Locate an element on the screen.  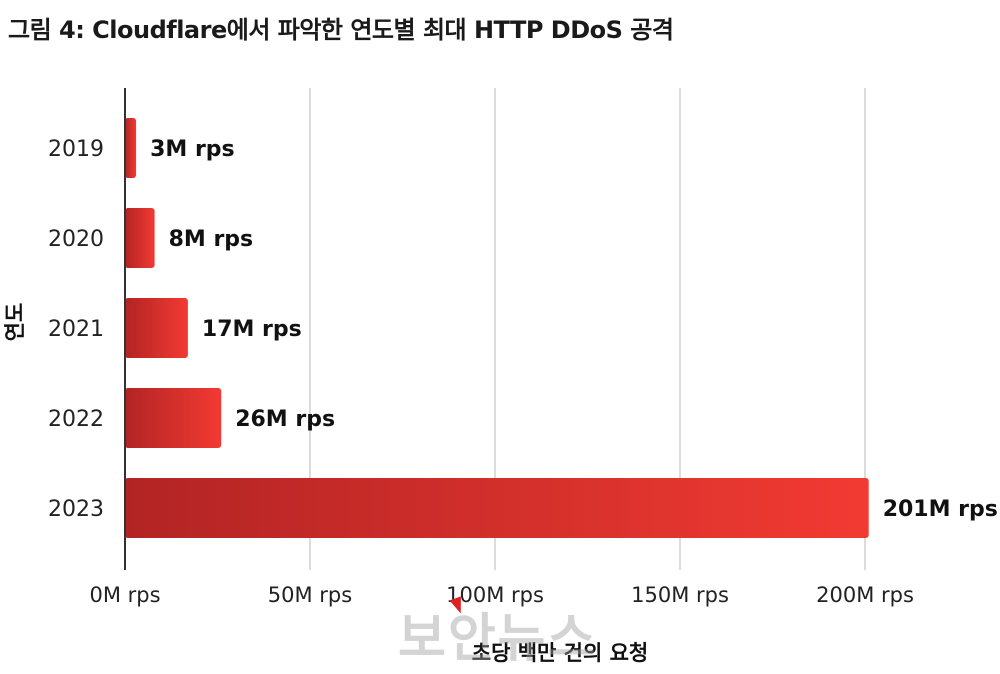
bar-value-label: 201M rps is located at coordinates (940, 509).